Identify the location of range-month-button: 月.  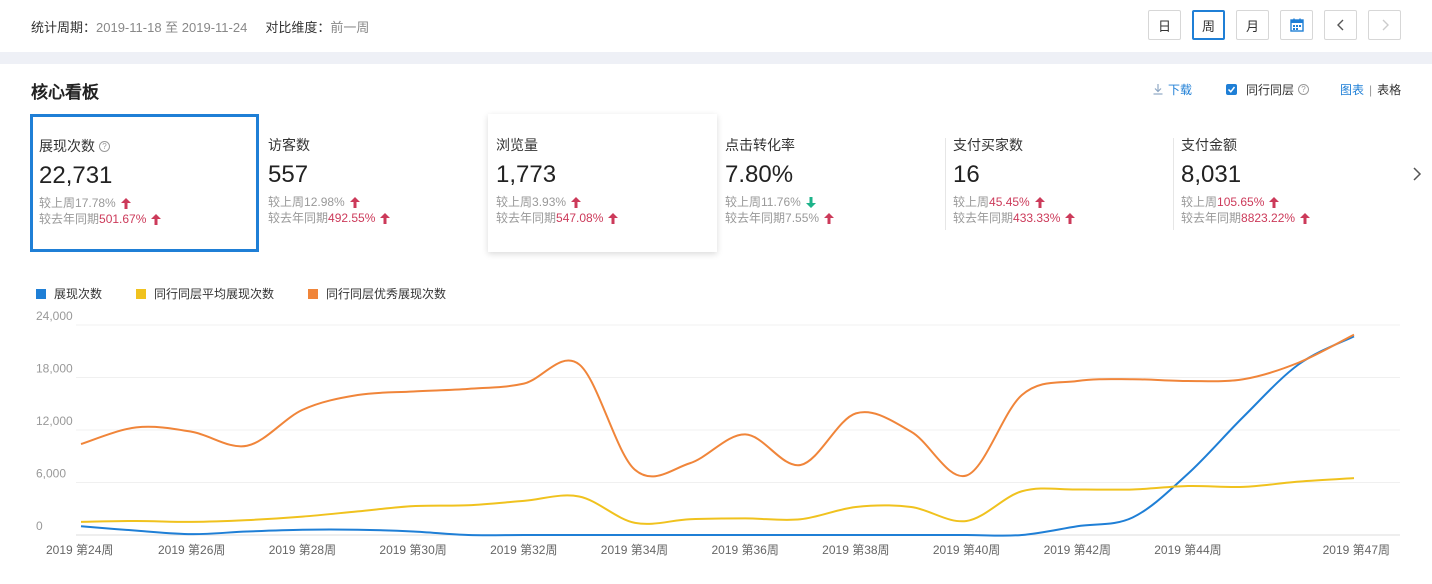
(1252, 25).